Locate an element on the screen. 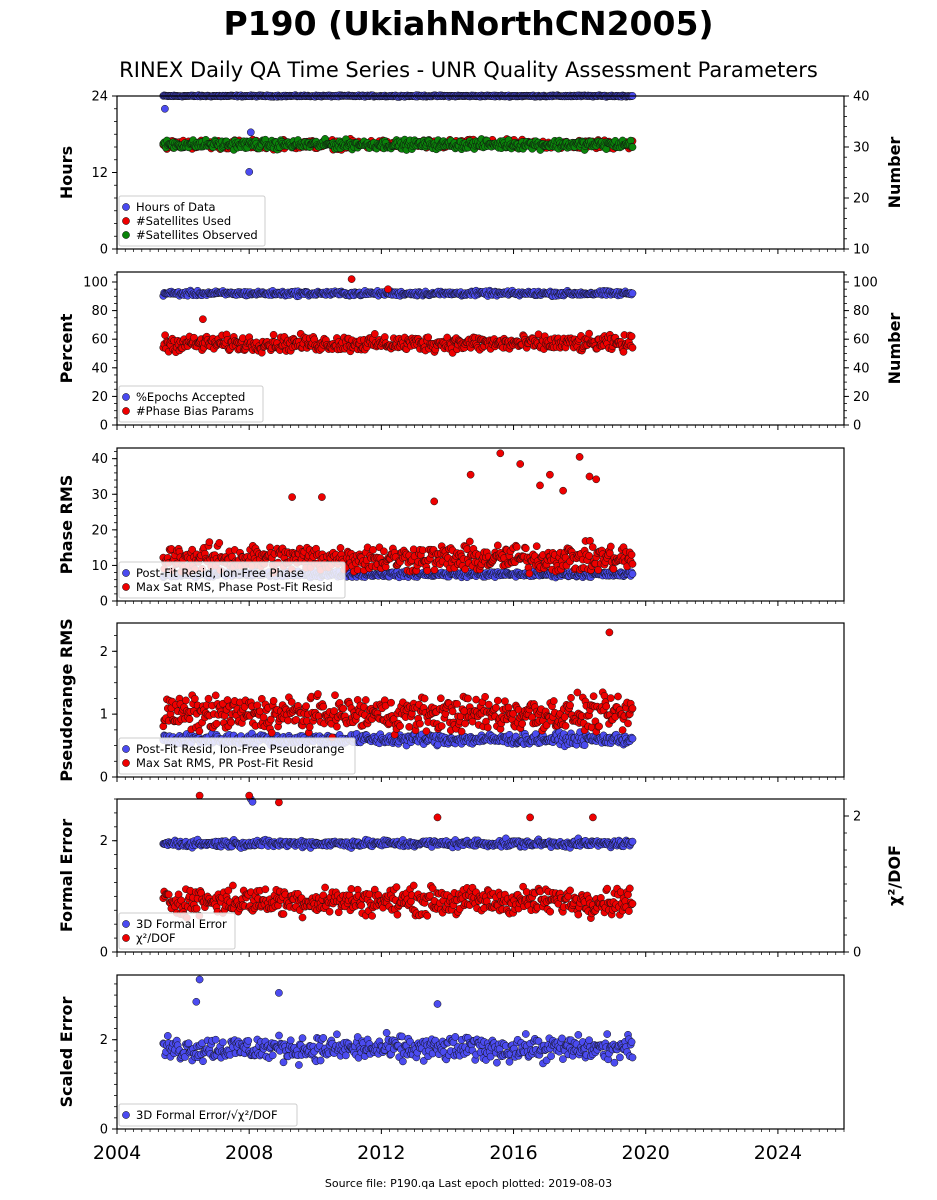 Image resolution: width=937 pixels, height=1200 pixels. legend-label: %Epochs Accepted is located at coordinates (190, 397).